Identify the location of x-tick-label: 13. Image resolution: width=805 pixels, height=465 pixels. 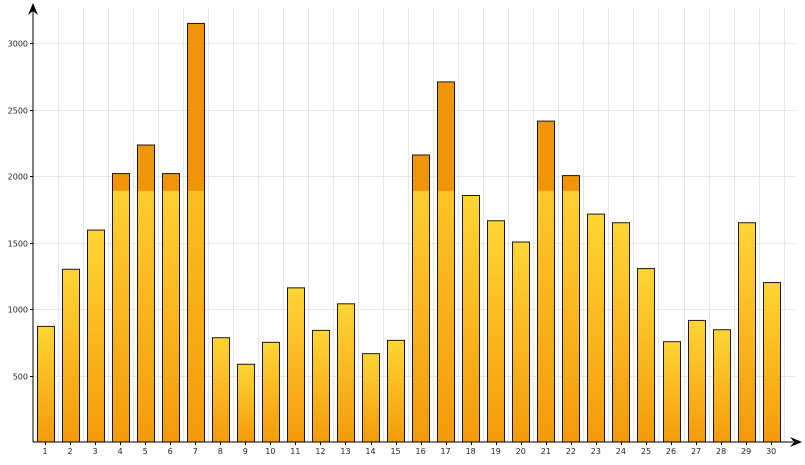
(345, 451).